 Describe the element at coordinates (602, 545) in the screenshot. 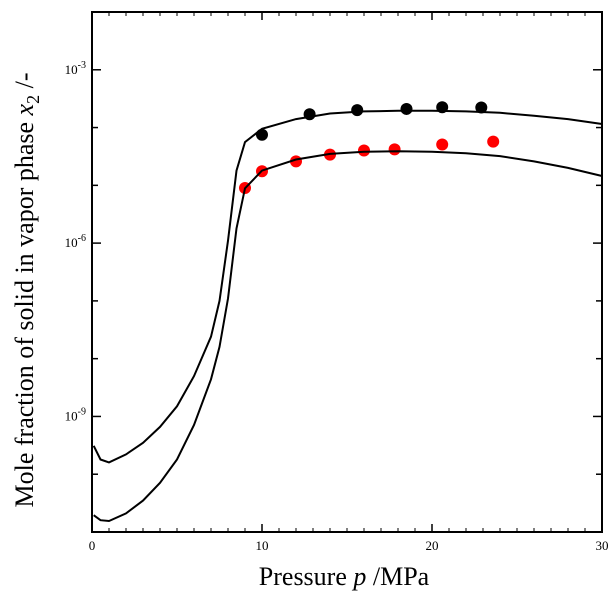

I see `x-tick-label: 30` at that location.